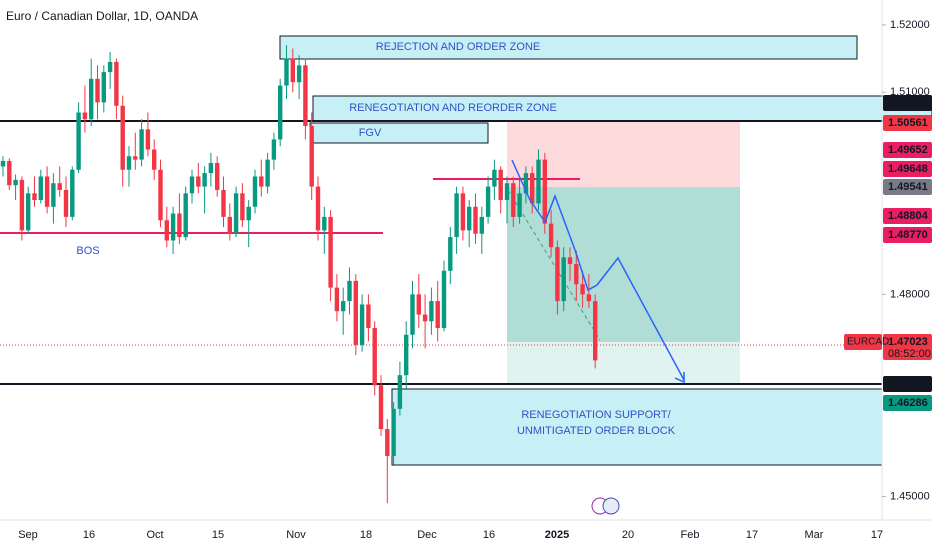  Describe the element at coordinates (628, 535) in the screenshot. I see `x-tick-label: 20` at that location.